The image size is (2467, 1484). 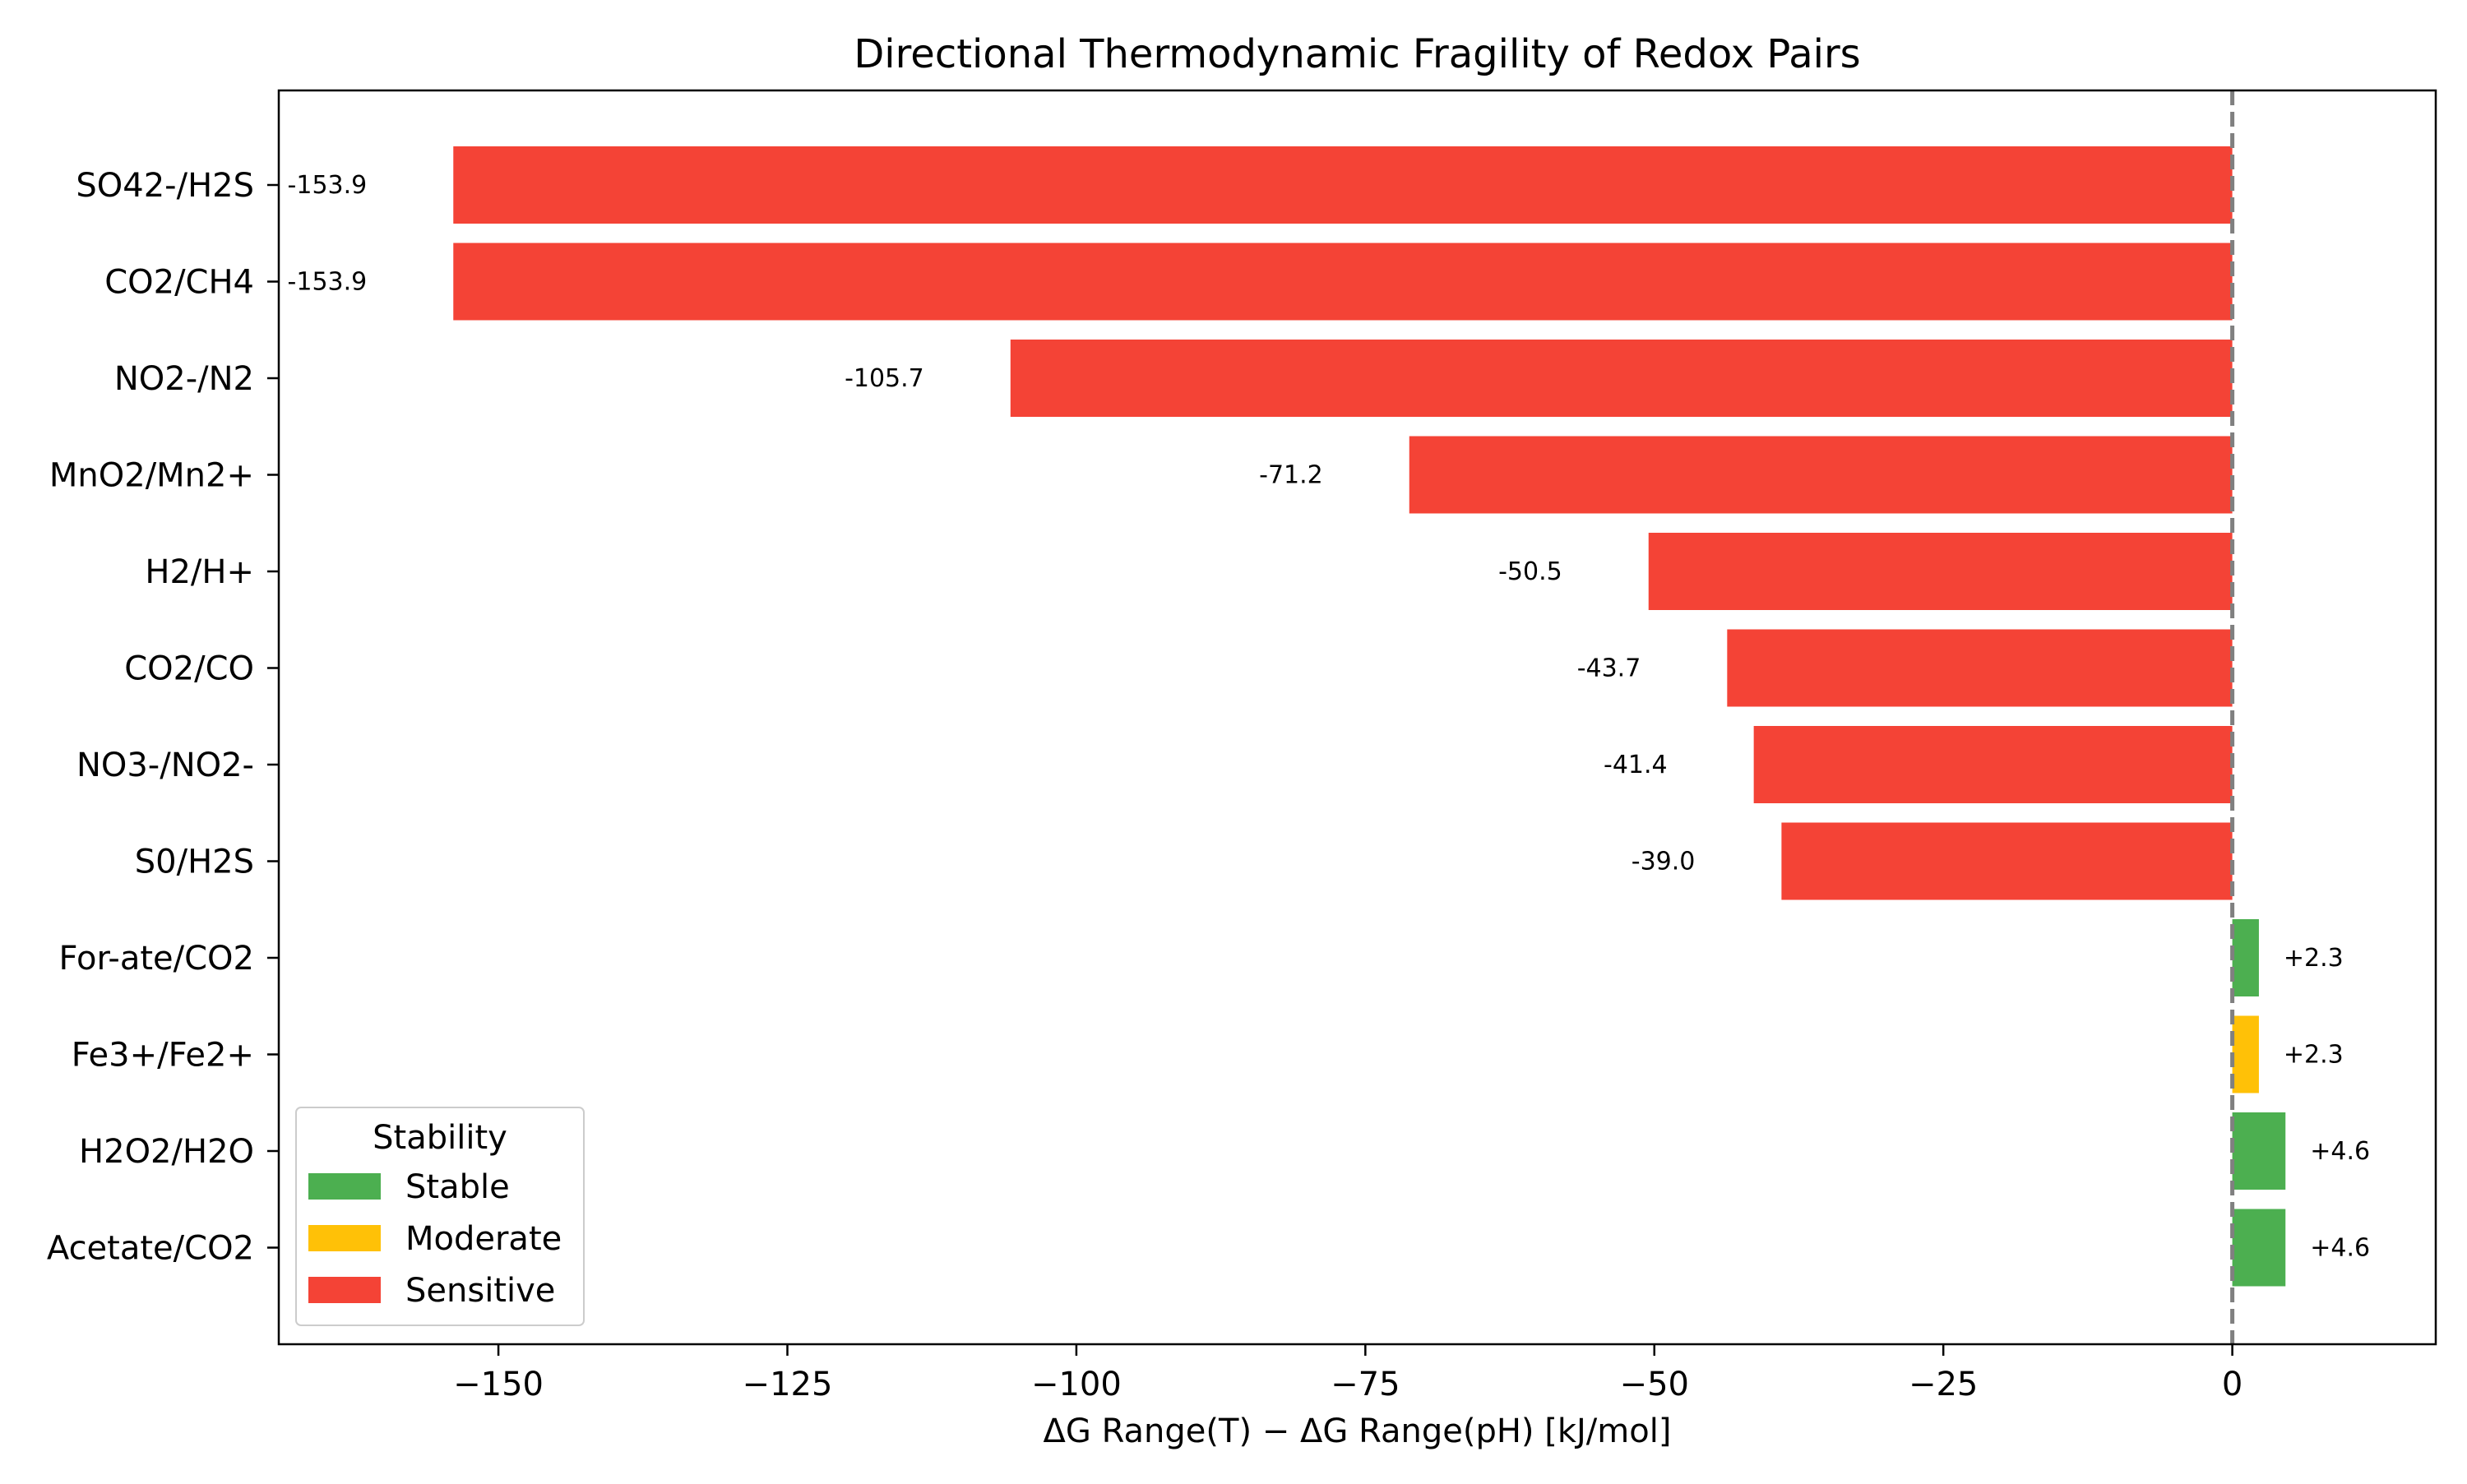 I want to click on bar-value-label: -41.4, so click(x=1636, y=765).